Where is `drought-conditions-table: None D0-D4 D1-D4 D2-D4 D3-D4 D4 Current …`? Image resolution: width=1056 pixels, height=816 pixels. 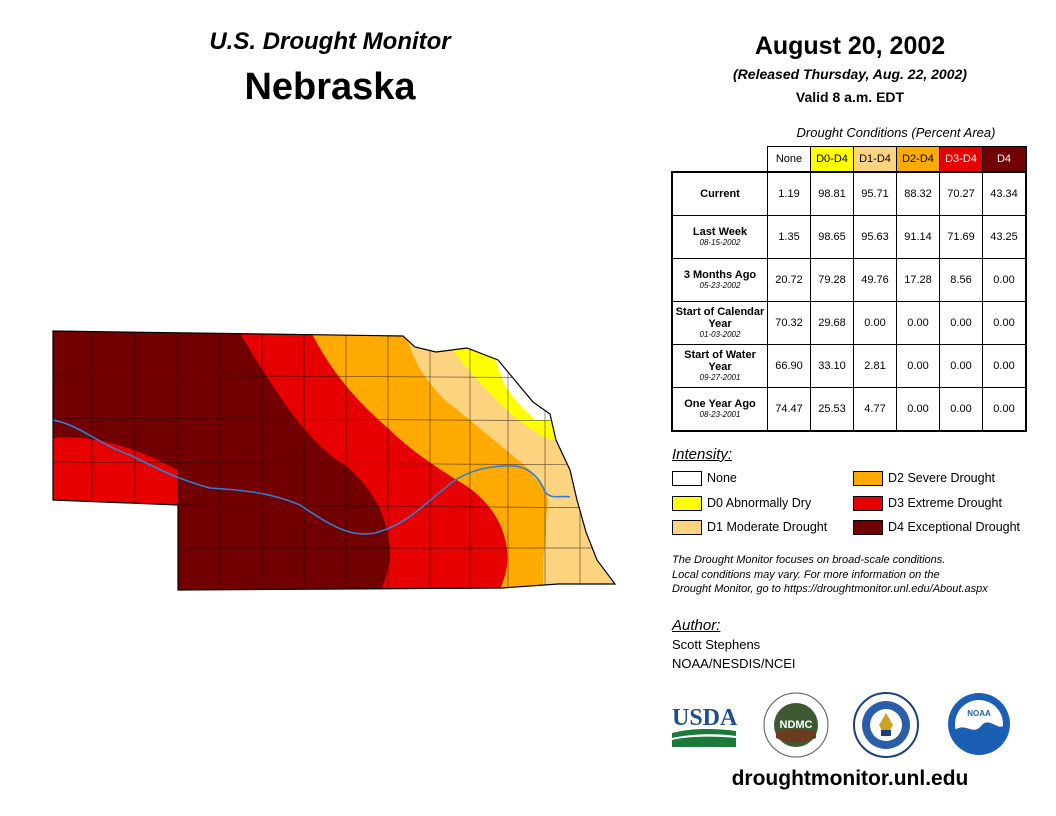 drought-conditions-table: None D0-D4 D1-D4 D2-D4 D3-D4 D4 Current … is located at coordinates (849, 289).